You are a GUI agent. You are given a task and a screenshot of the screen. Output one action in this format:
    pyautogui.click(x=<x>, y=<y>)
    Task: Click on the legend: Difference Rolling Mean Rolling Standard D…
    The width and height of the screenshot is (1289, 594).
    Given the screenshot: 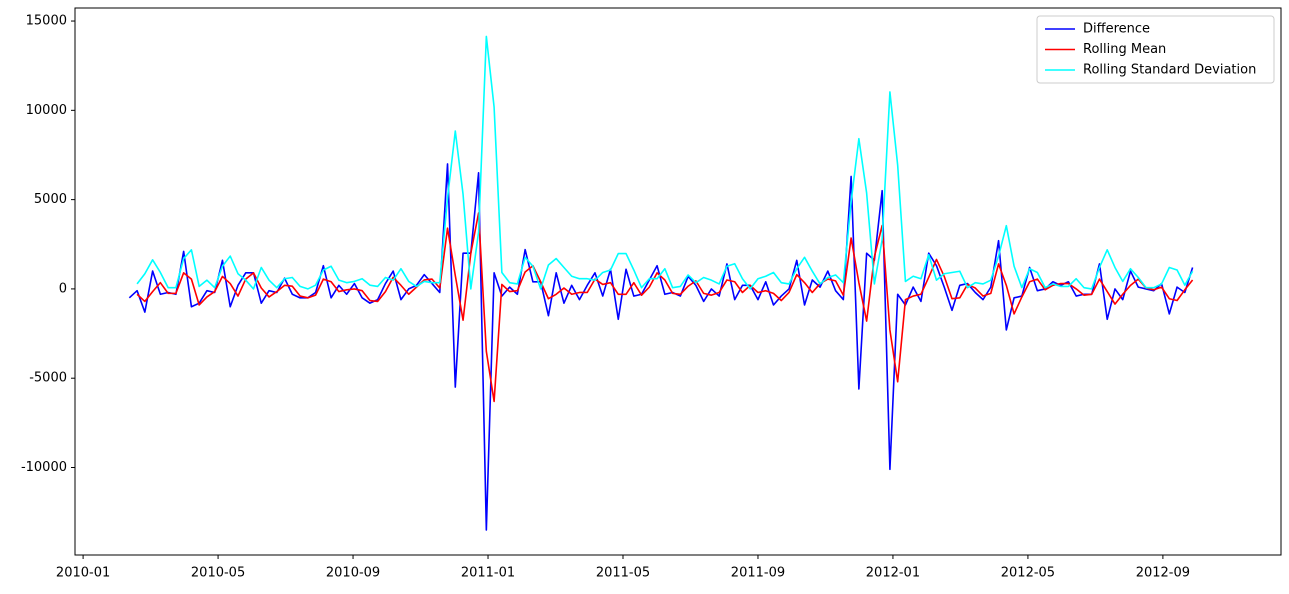 What is the action you would take?
    pyautogui.click(x=1155, y=49)
    